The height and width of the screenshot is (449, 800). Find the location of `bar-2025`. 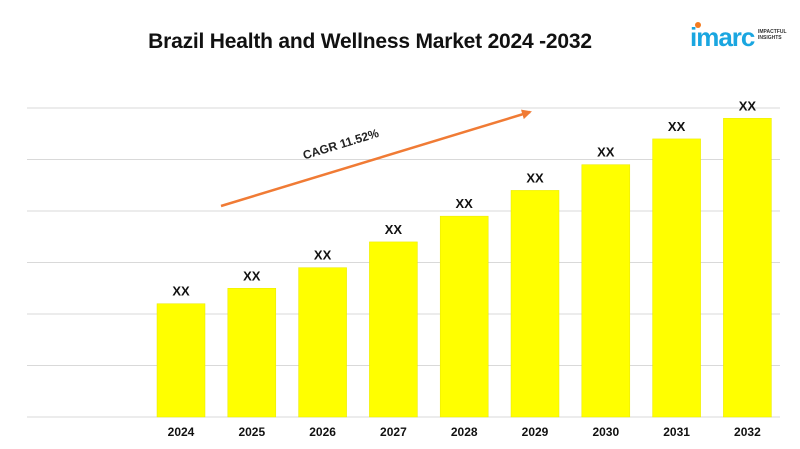

bar-2025 is located at coordinates (252, 353).